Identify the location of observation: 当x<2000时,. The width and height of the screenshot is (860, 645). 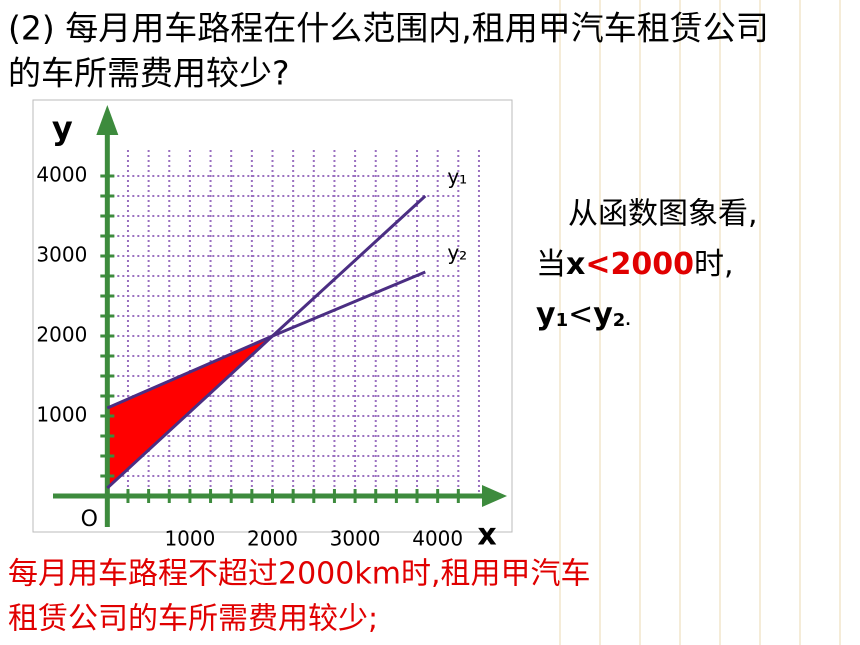
(635, 264).